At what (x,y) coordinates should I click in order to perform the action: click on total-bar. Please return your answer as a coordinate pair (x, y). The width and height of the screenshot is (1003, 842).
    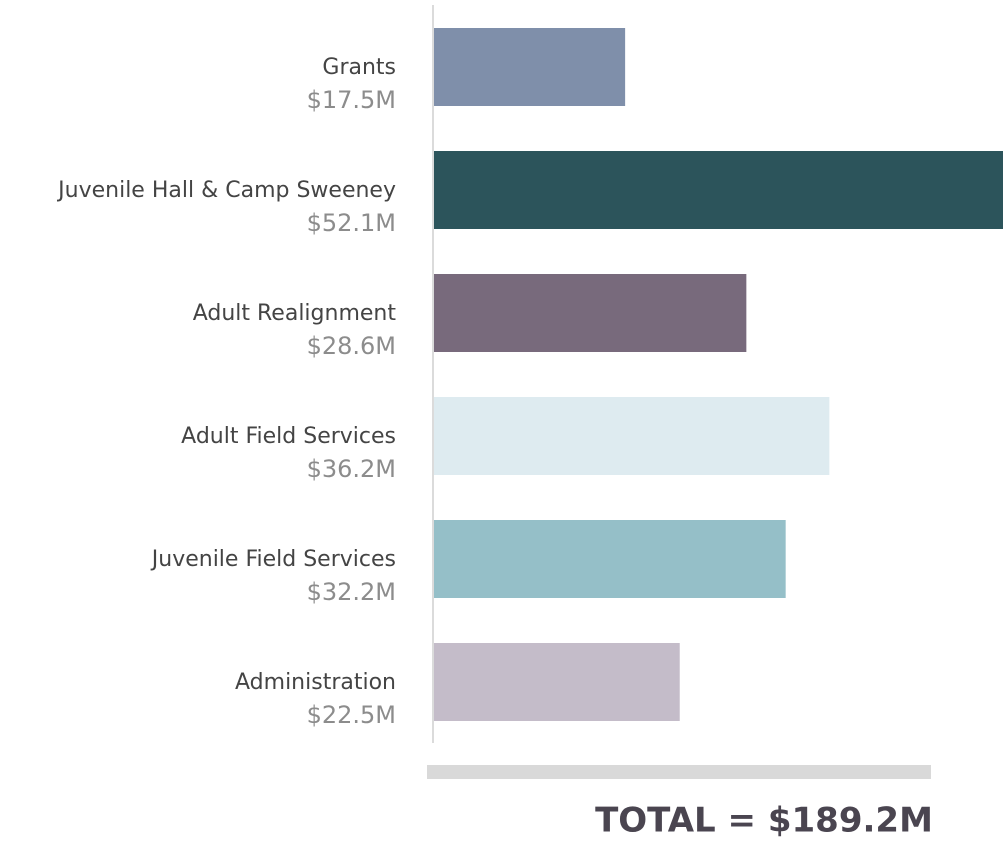
    Looking at the image, I should click on (679, 772).